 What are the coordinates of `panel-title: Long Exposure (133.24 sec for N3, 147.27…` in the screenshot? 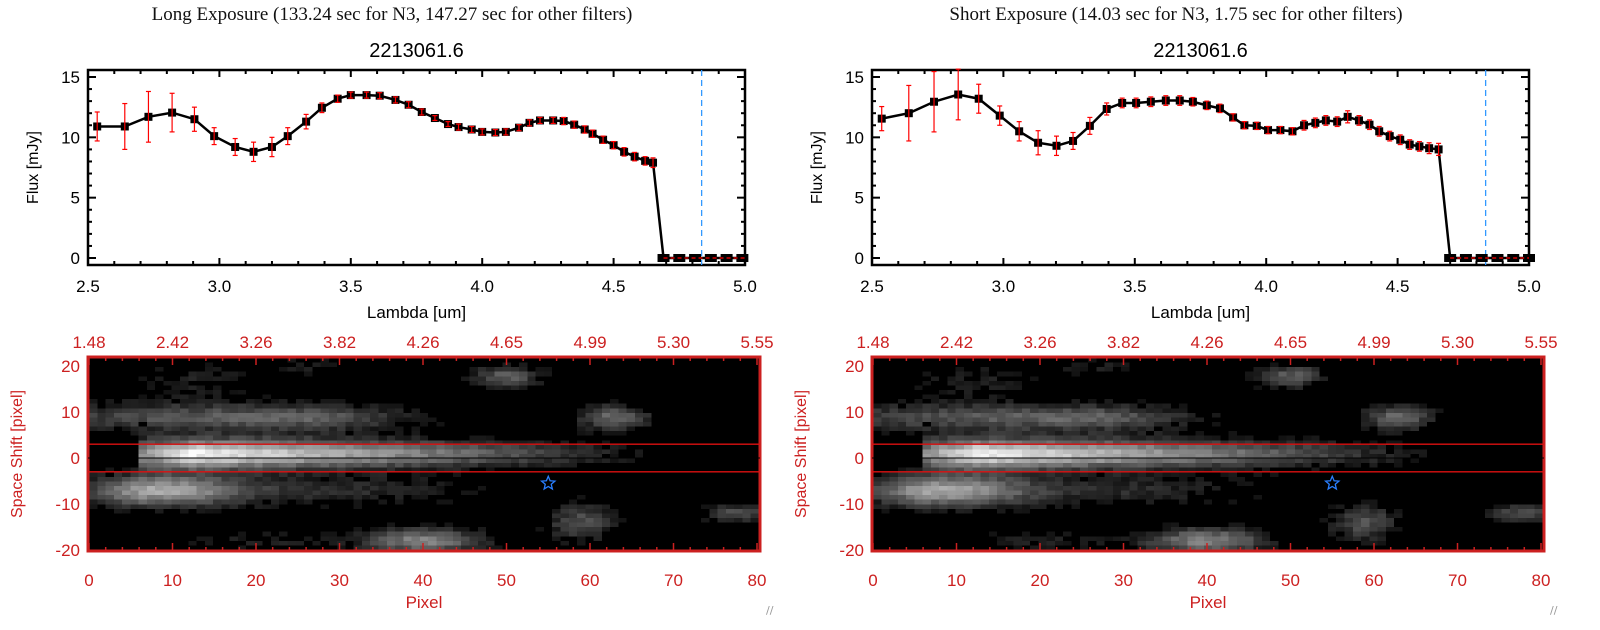 It's located at (392, 14).